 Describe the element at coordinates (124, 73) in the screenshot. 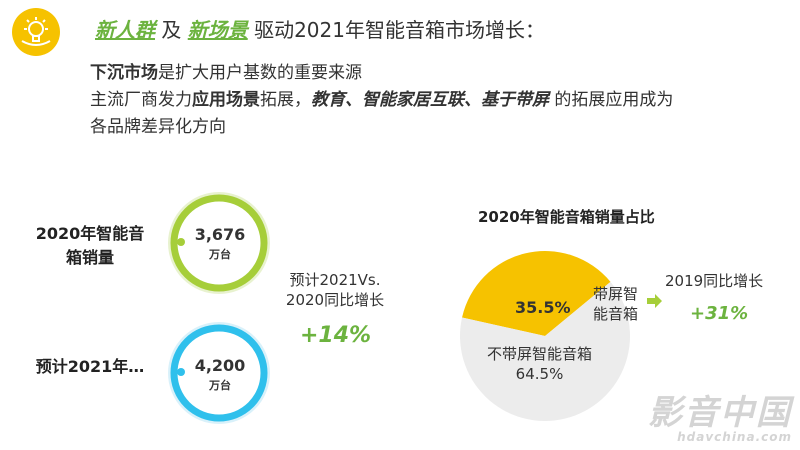

I see `body-line-1-bold: 下沉市场` at that location.